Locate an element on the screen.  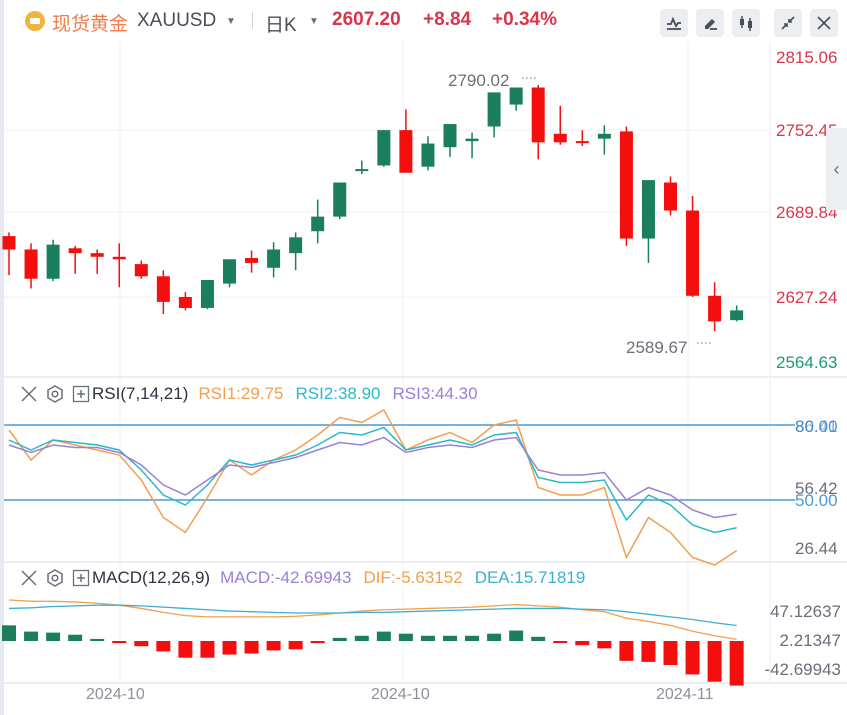
left-edge is located at coordinates (2, 357).